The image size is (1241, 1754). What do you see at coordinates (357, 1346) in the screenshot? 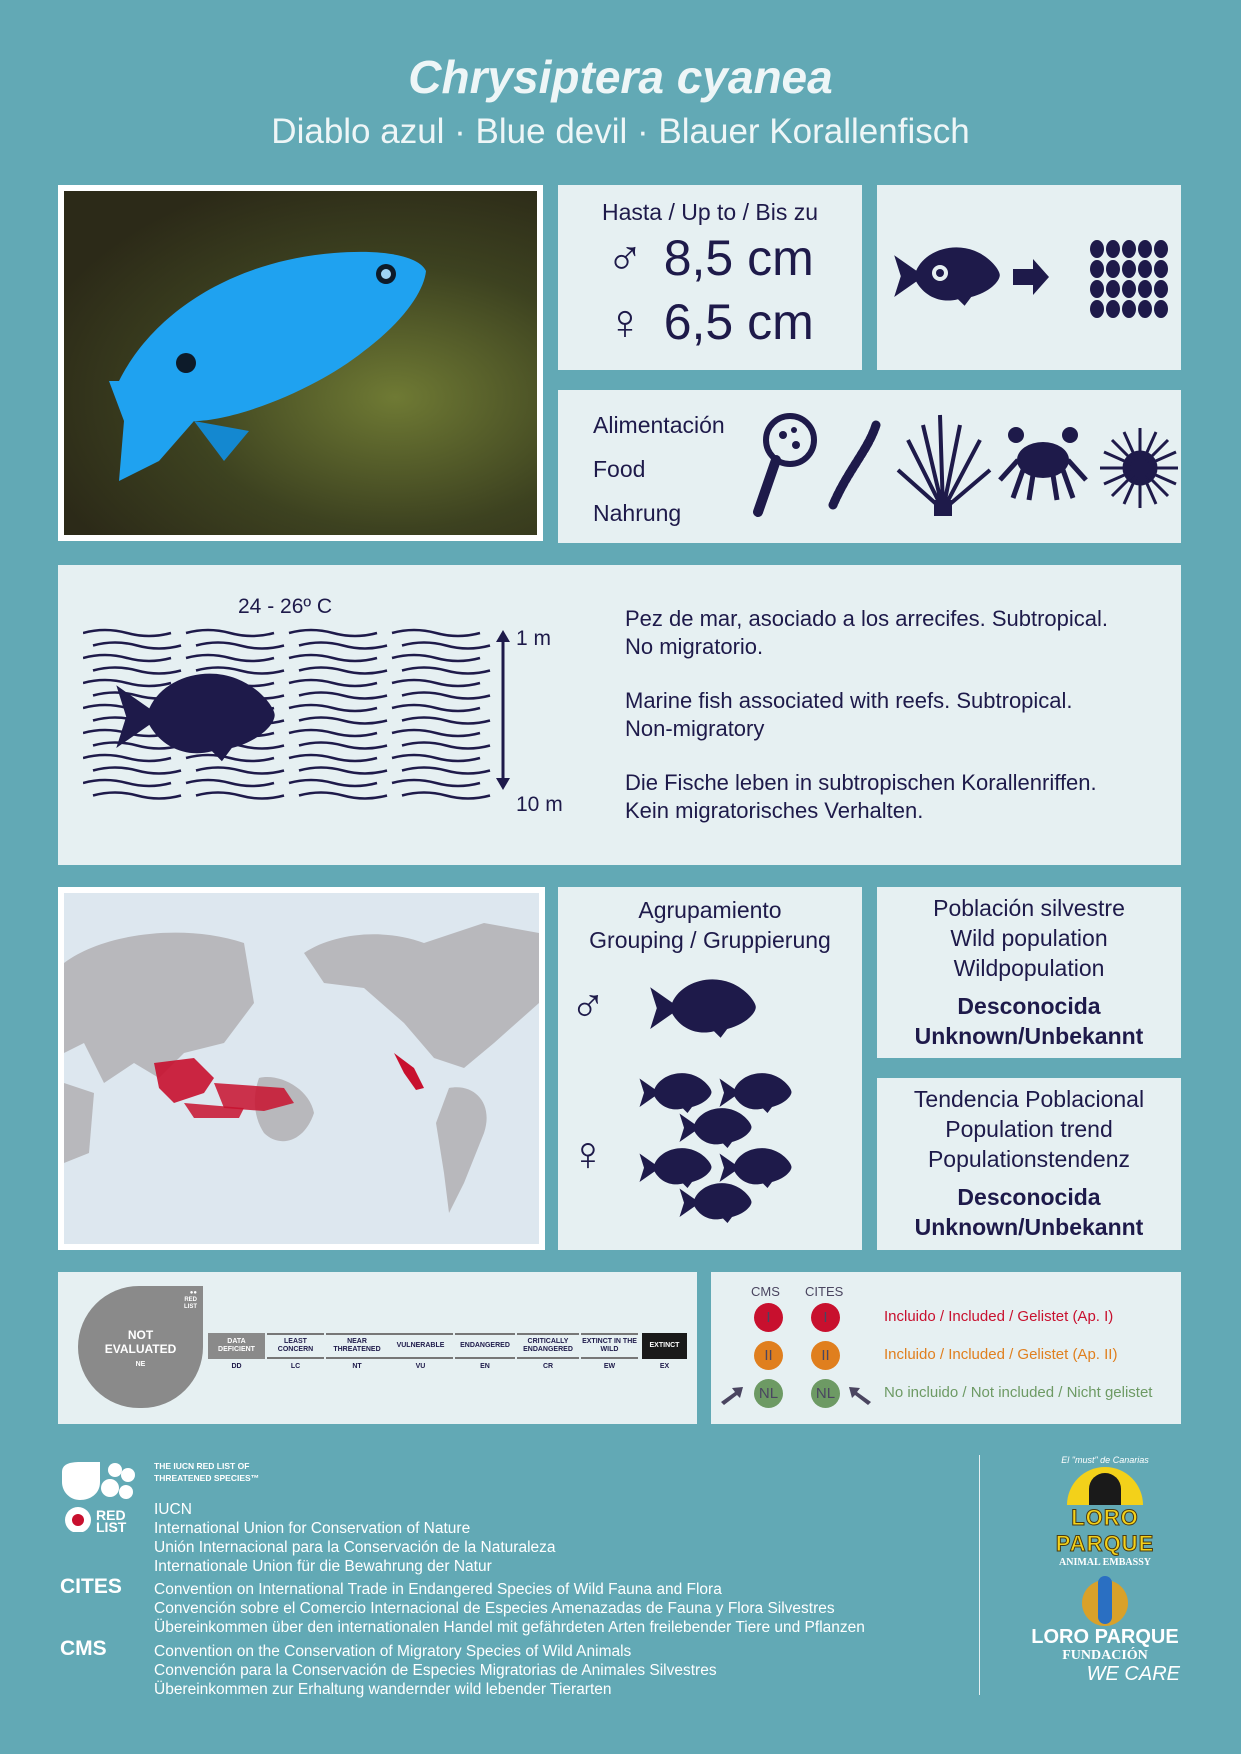
I see `category-nt: NEAR THREATENED` at bounding box center [357, 1346].